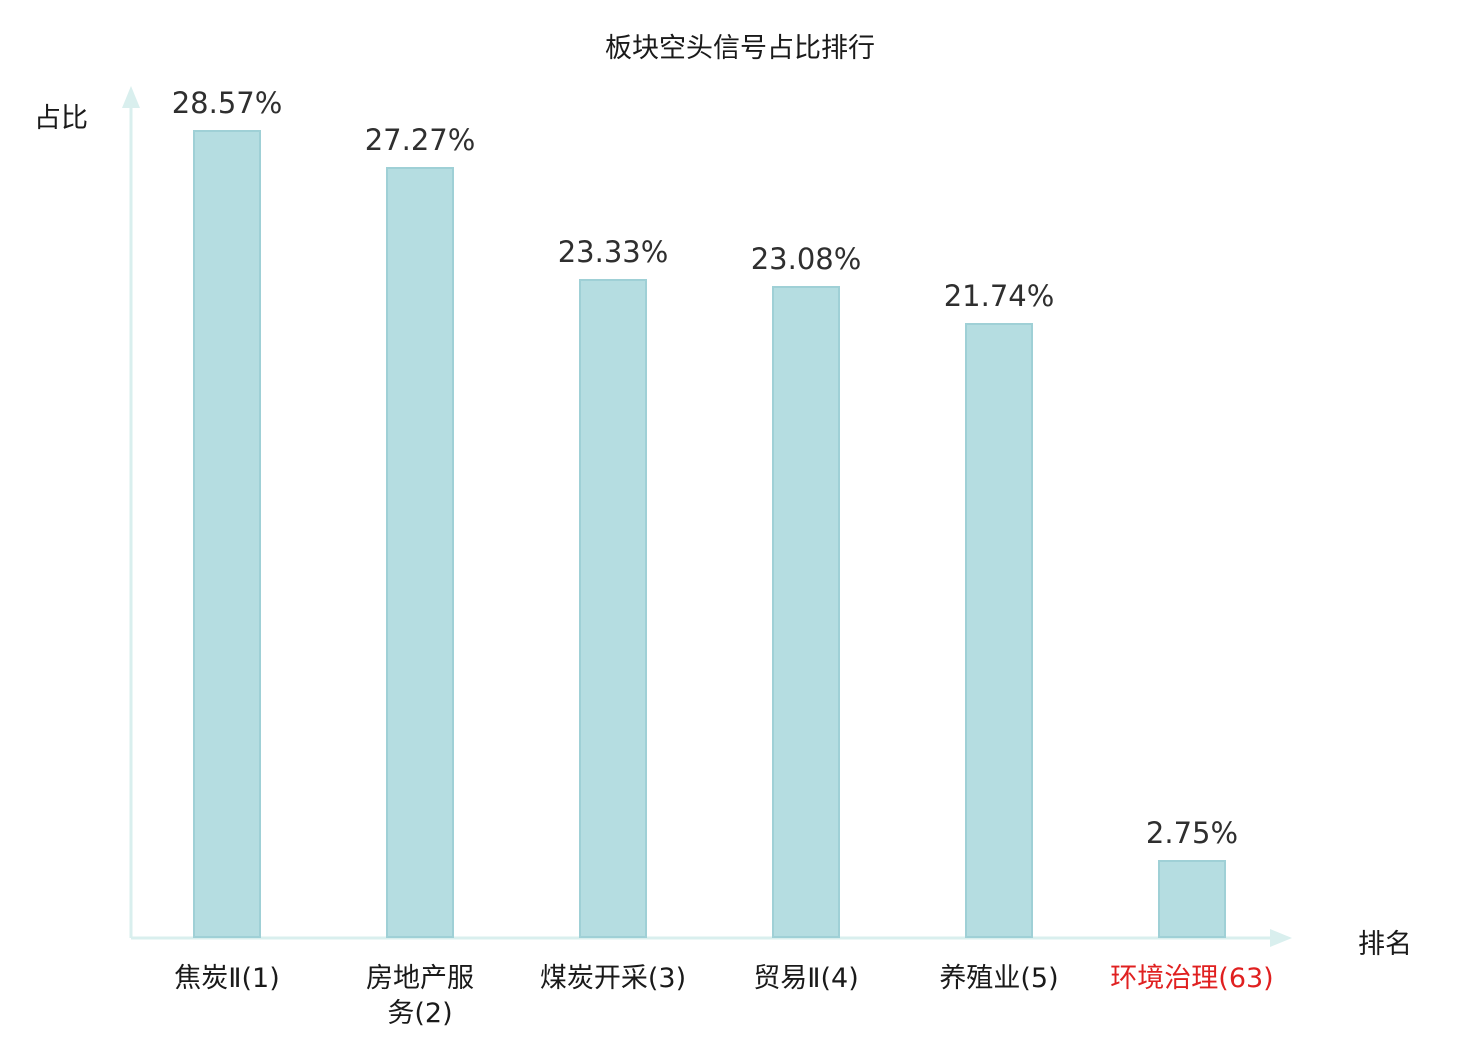 This screenshot has height=1040, width=1480. What do you see at coordinates (1281, 938) in the screenshot?
I see `x-axis-arrow-icon` at bounding box center [1281, 938].